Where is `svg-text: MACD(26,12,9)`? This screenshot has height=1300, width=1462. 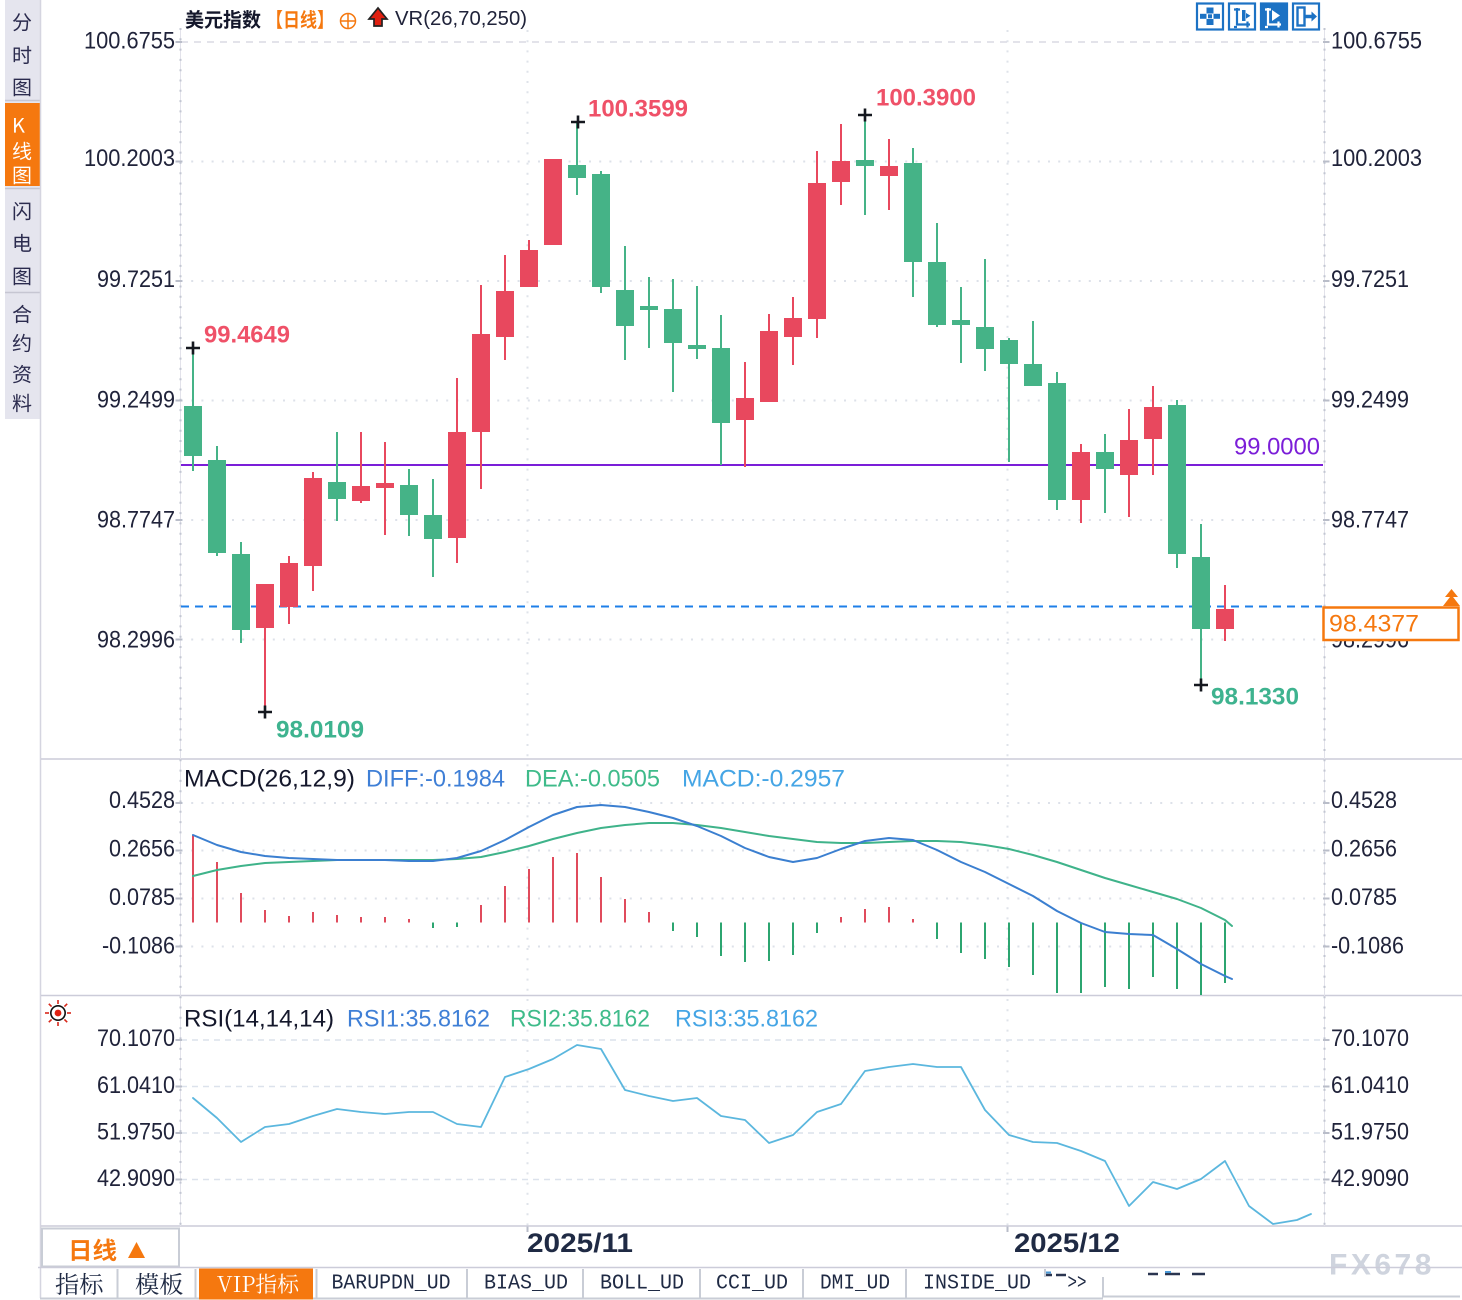 svg-text: MACD(26,12,9) is located at coordinates (269, 779).